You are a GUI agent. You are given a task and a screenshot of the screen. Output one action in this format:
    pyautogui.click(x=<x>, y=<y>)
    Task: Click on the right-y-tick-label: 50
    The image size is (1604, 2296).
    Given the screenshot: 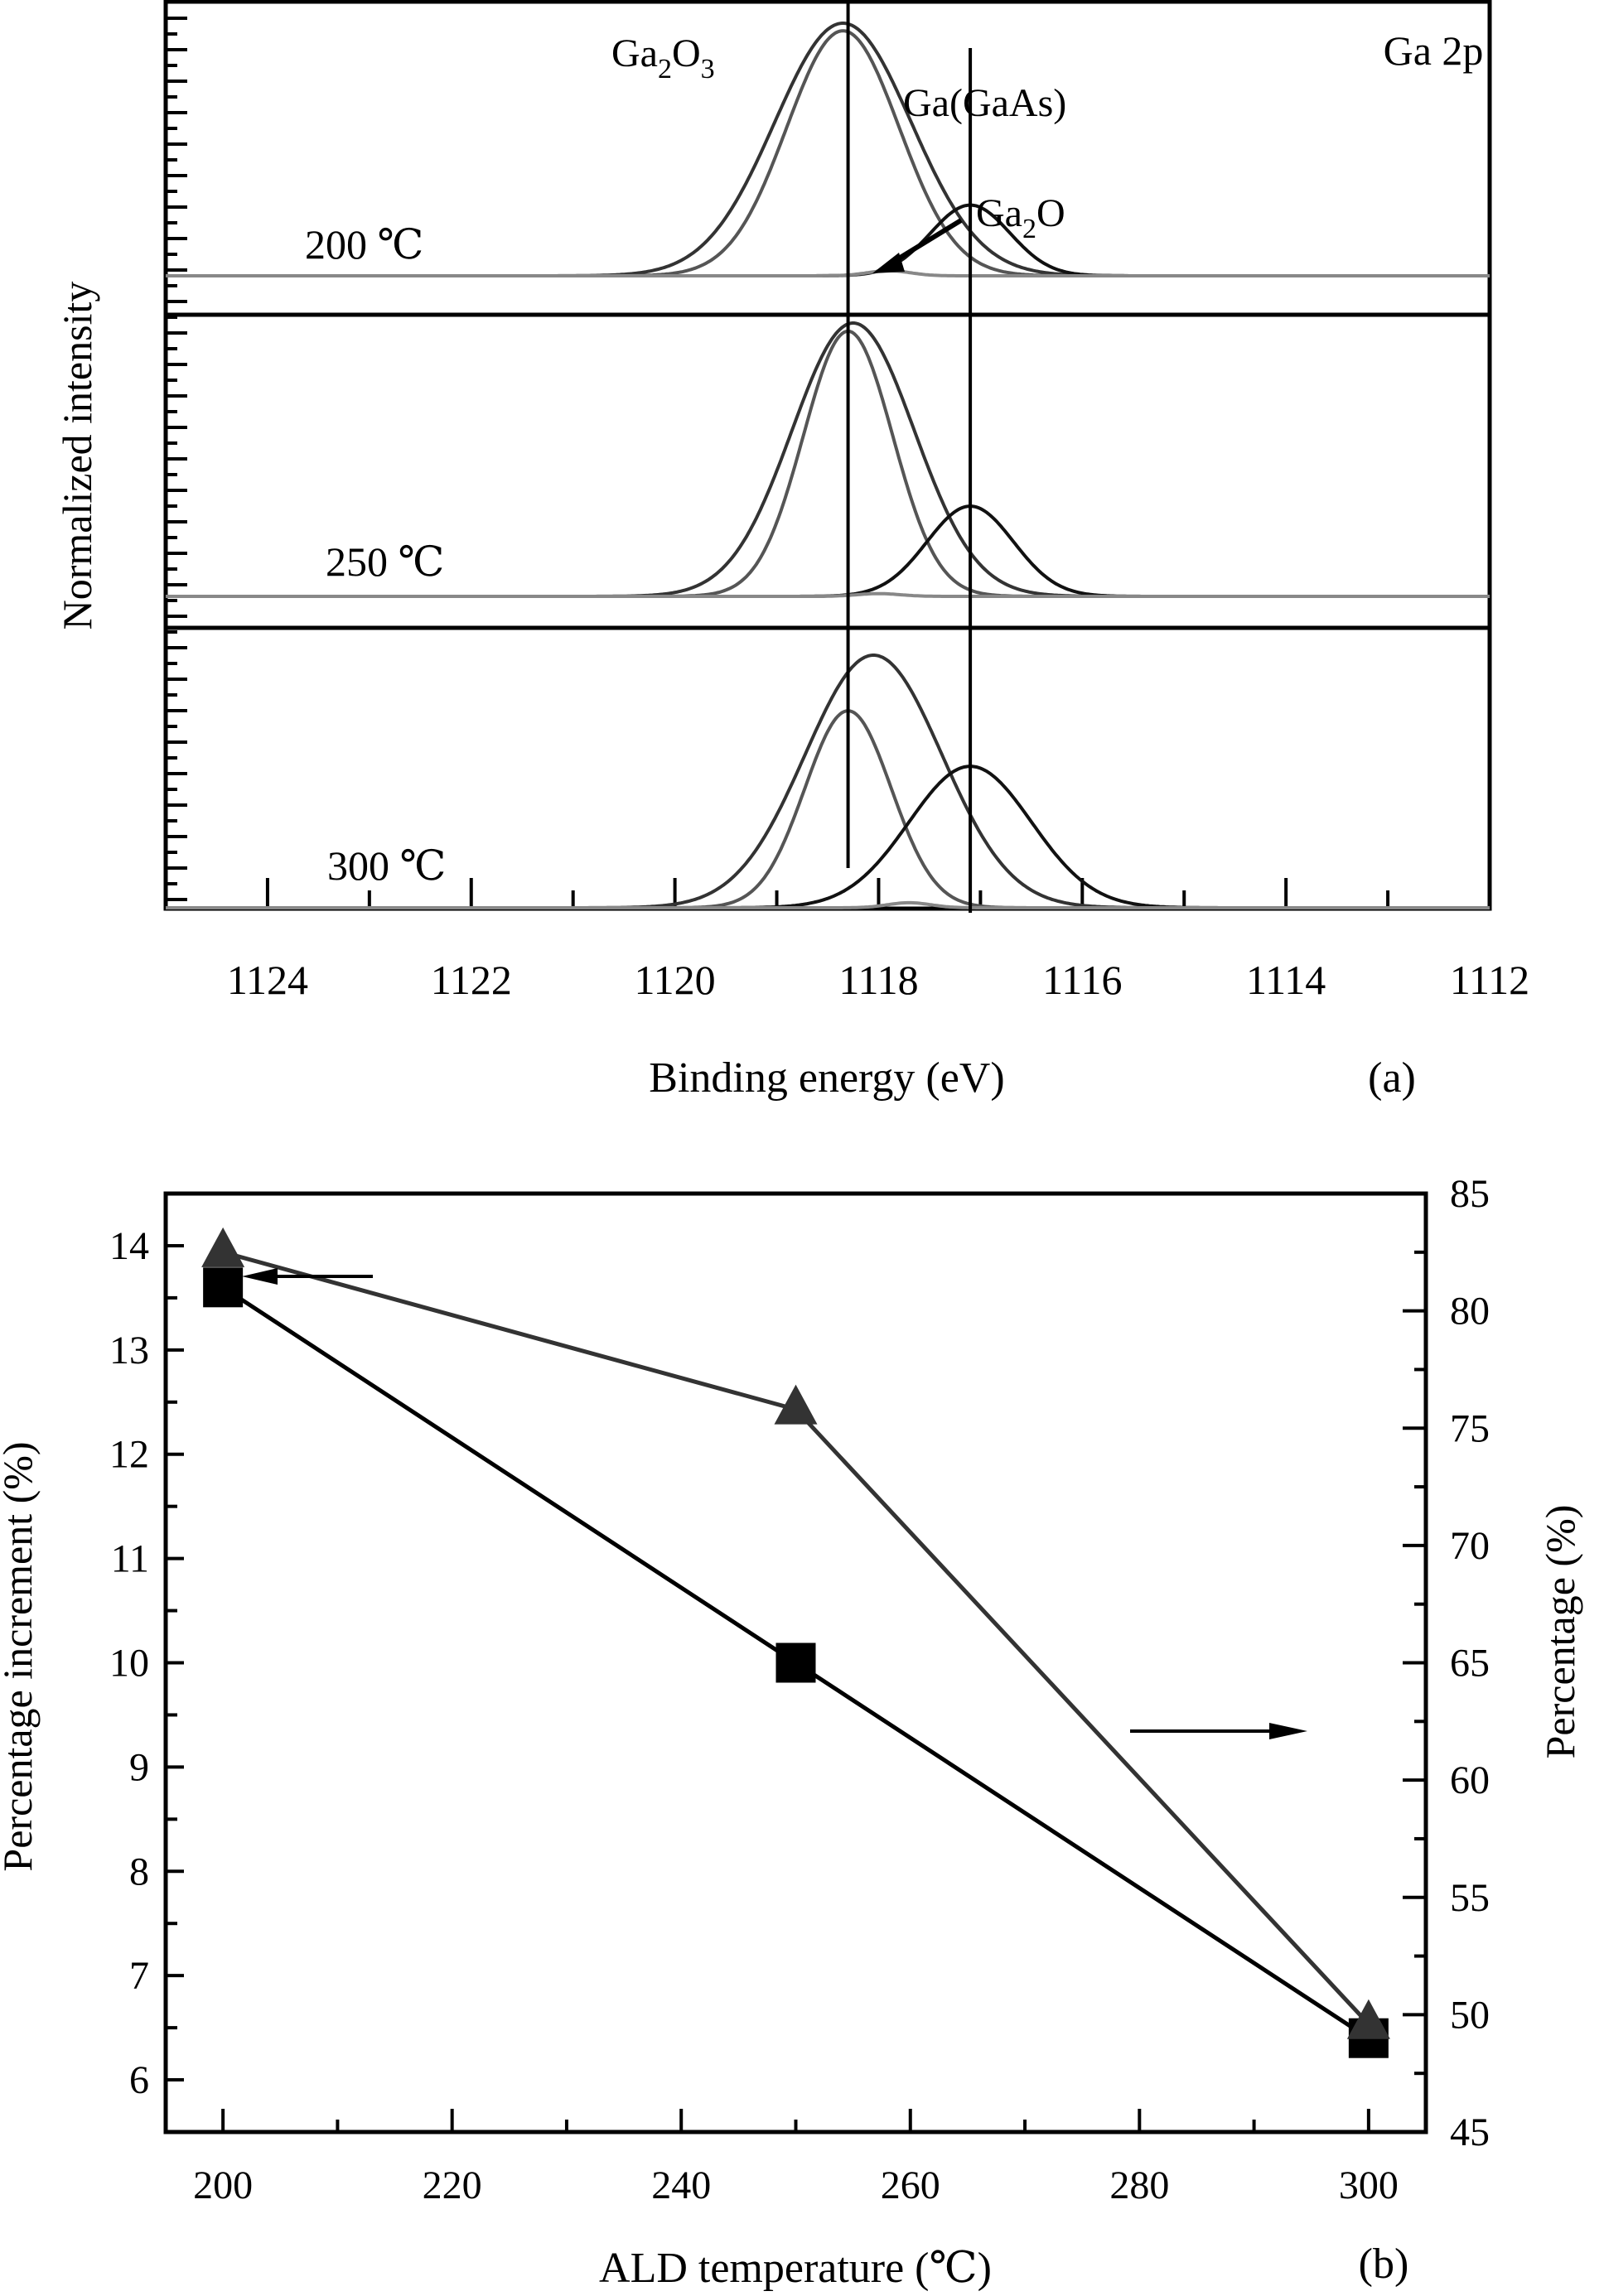 What is the action you would take?
    pyautogui.click(x=1470, y=2015)
    